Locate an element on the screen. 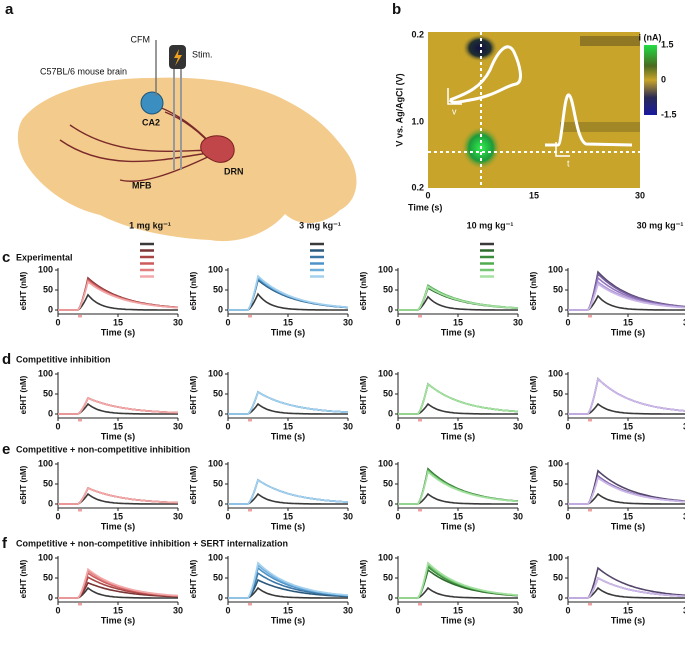 The image size is (685, 649). row-title: Competitive inhibition is located at coordinates (63, 359).